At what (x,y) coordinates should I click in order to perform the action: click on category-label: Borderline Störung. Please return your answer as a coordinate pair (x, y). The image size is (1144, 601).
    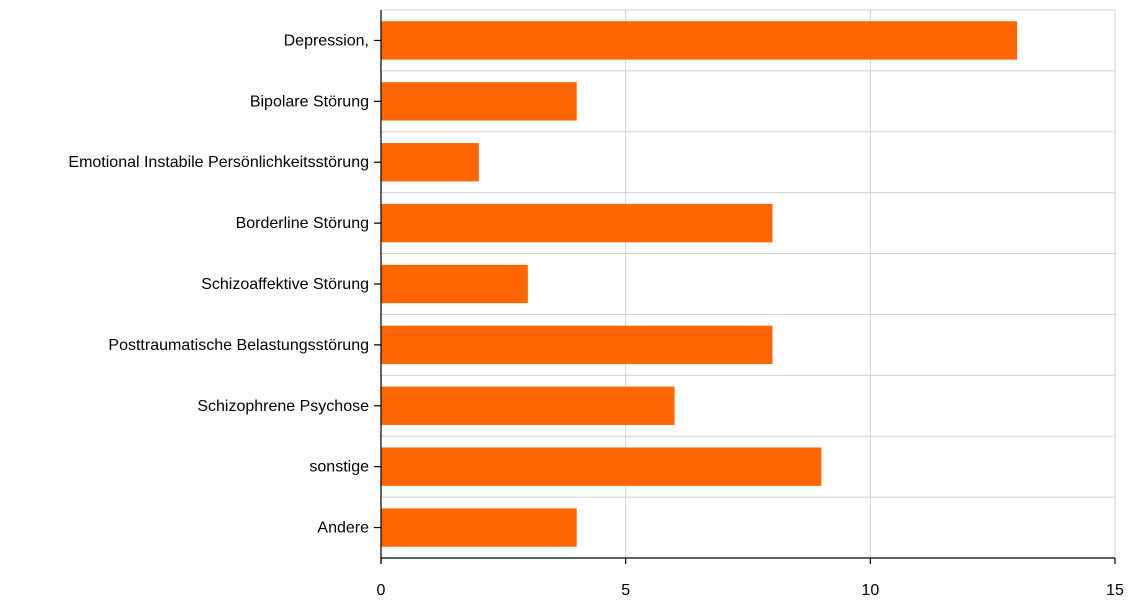
    Looking at the image, I should click on (302, 223).